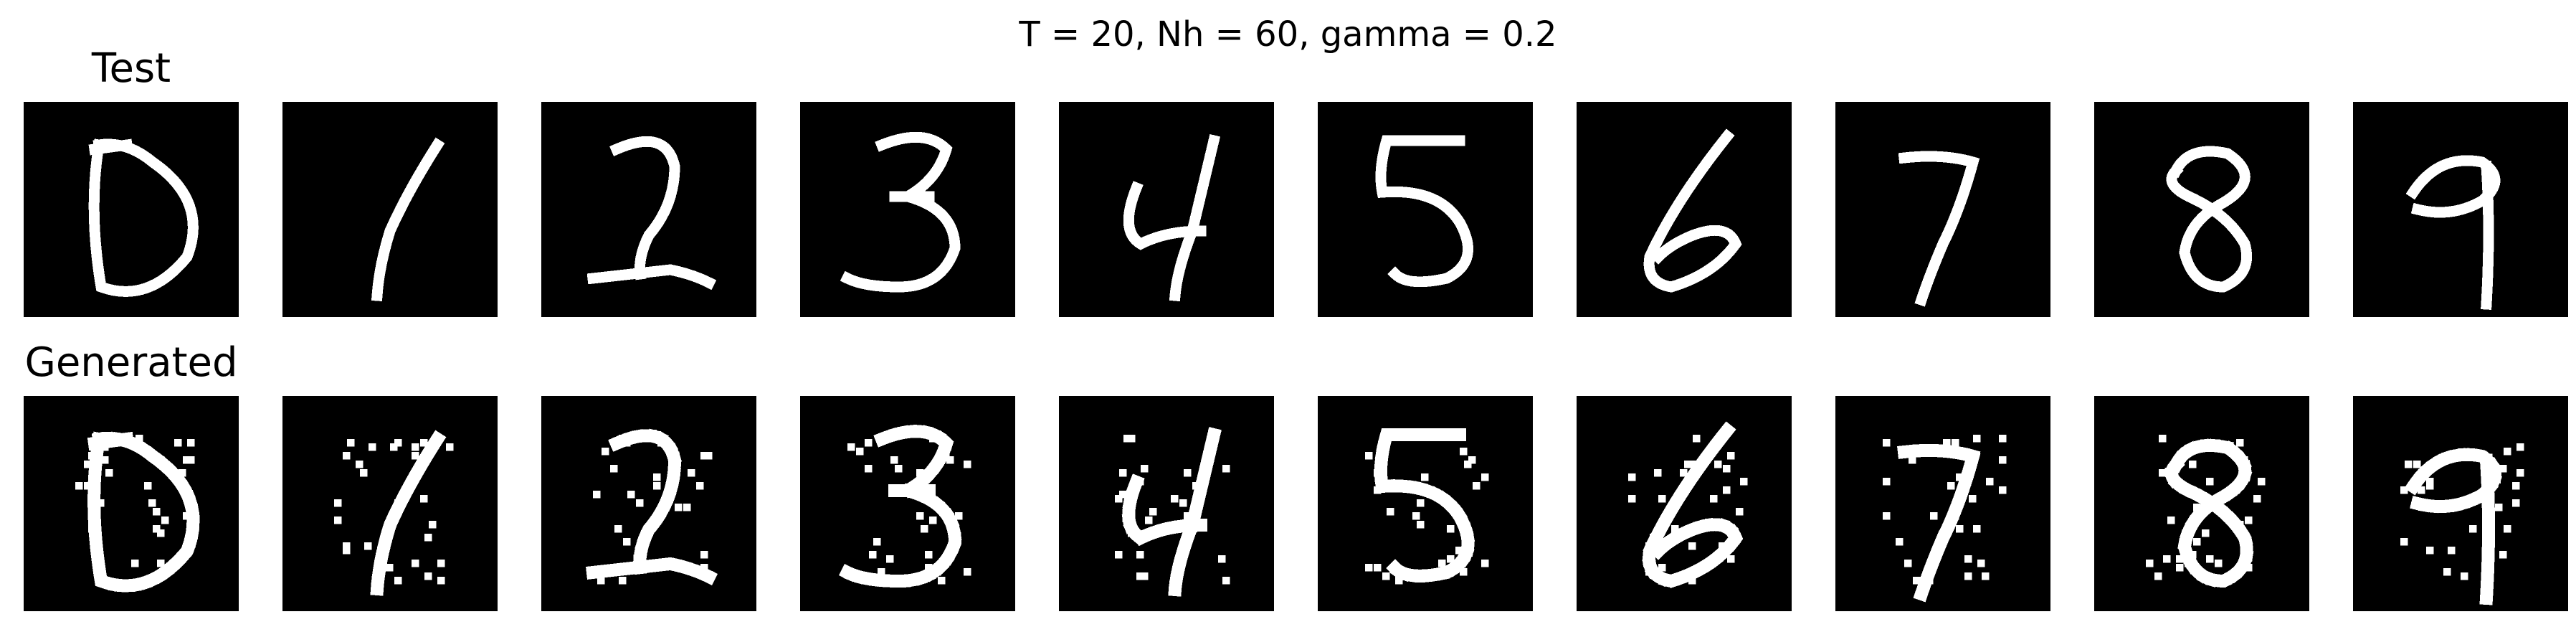 The height and width of the screenshot is (632, 2576). Describe the element at coordinates (390, 210) in the screenshot. I see `test-digit-1-image` at that location.